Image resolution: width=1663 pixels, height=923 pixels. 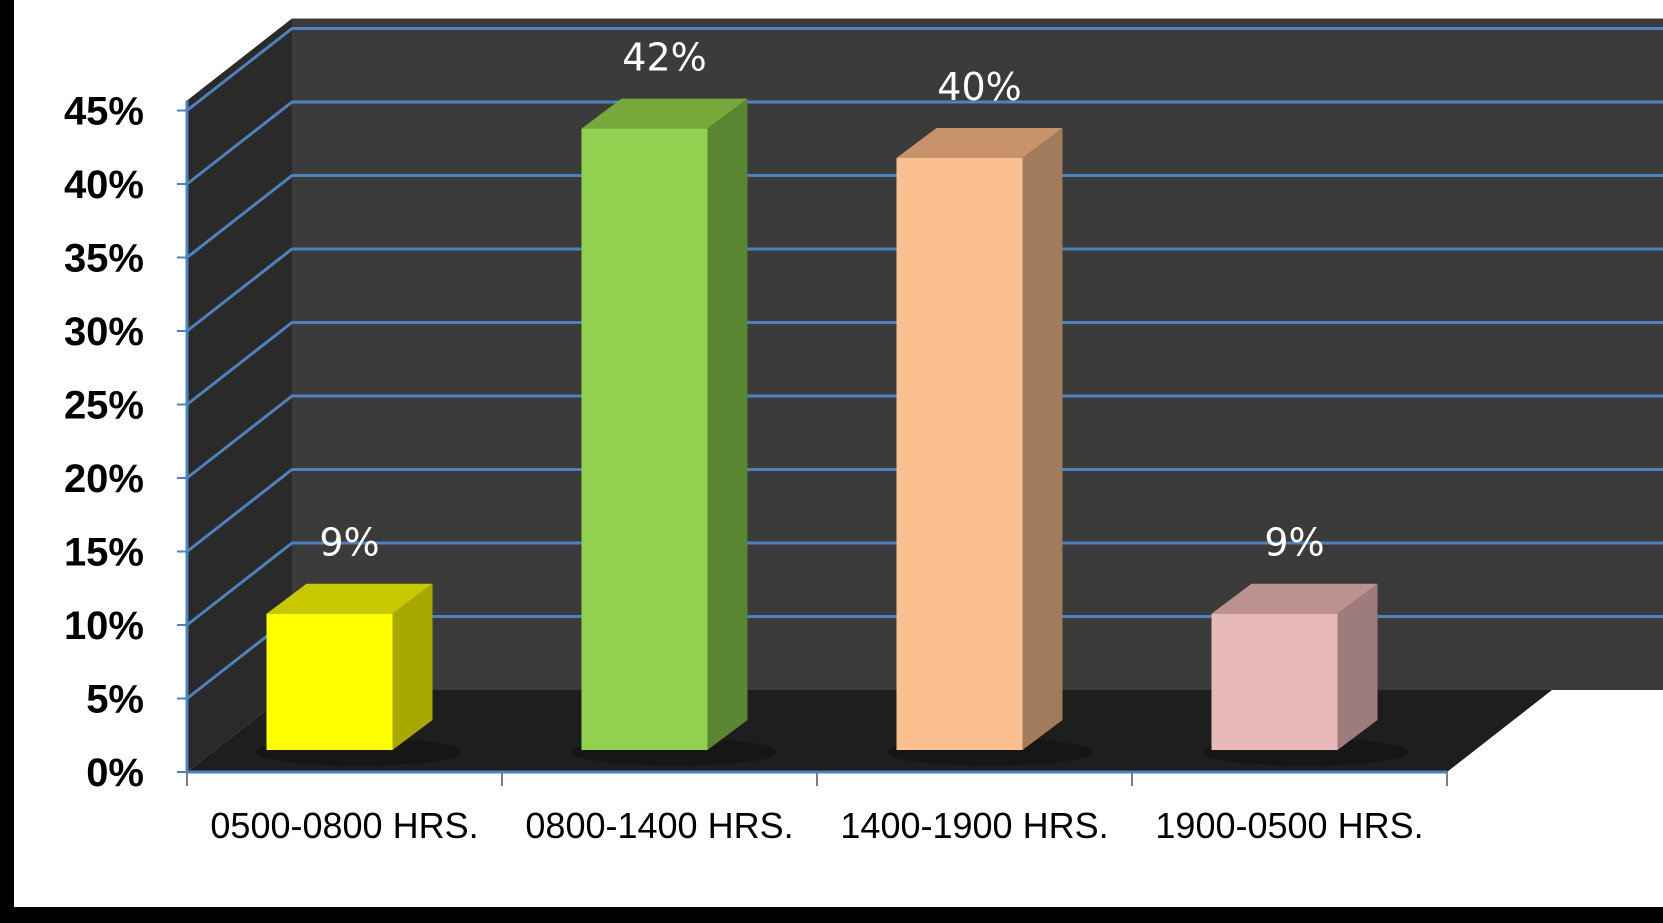 What do you see at coordinates (979, 87) in the screenshot?
I see `data-label: 40%` at bounding box center [979, 87].